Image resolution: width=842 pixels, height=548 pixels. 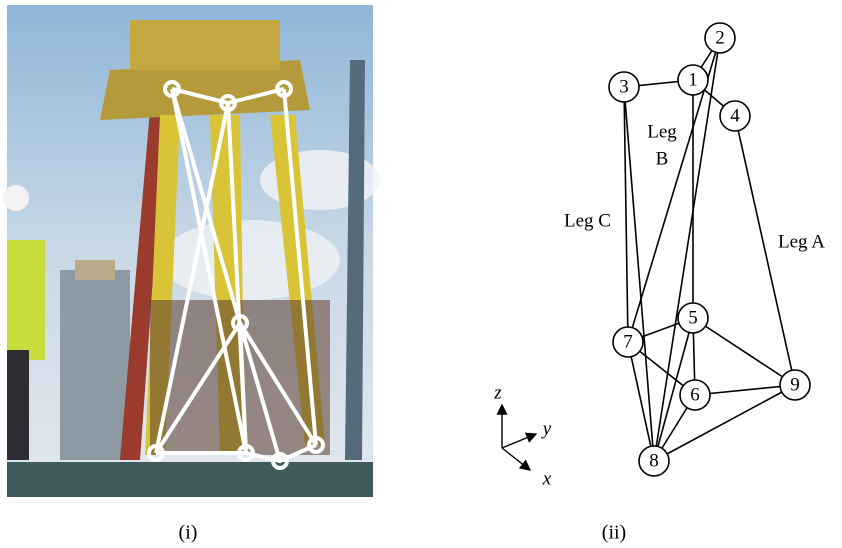 I want to click on node-label: 3, so click(x=624, y=86).